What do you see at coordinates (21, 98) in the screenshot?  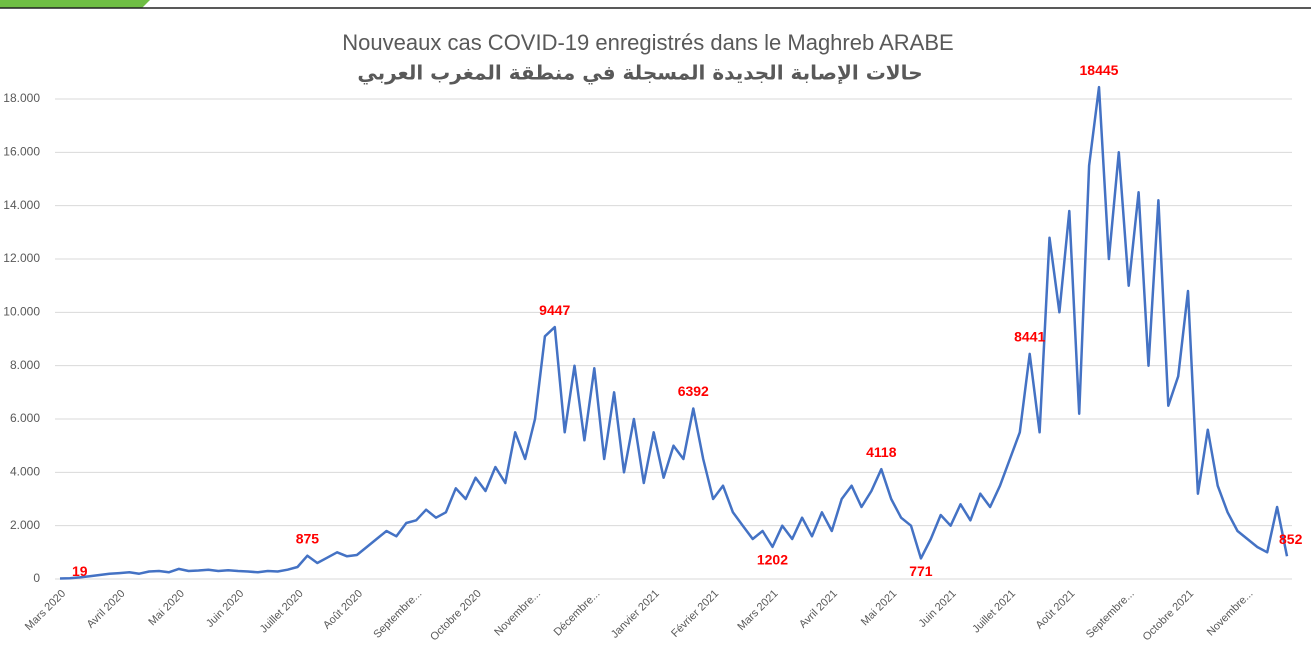 I see `y-tick-label: 18.000` at bounding box center [21, 98].